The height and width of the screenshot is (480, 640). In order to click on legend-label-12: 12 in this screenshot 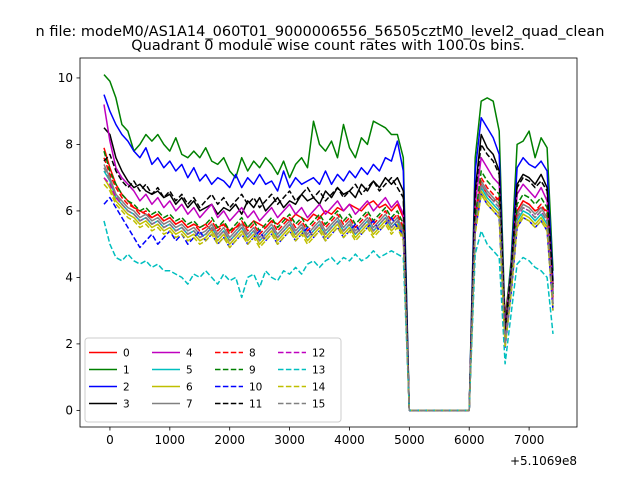, I will do `click(318, 353)`.